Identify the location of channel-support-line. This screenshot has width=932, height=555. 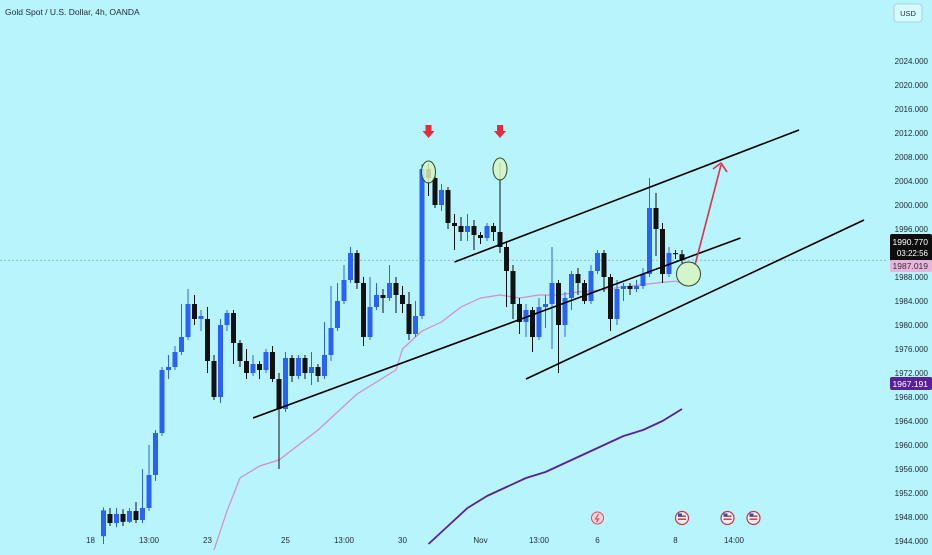
(695, 299).